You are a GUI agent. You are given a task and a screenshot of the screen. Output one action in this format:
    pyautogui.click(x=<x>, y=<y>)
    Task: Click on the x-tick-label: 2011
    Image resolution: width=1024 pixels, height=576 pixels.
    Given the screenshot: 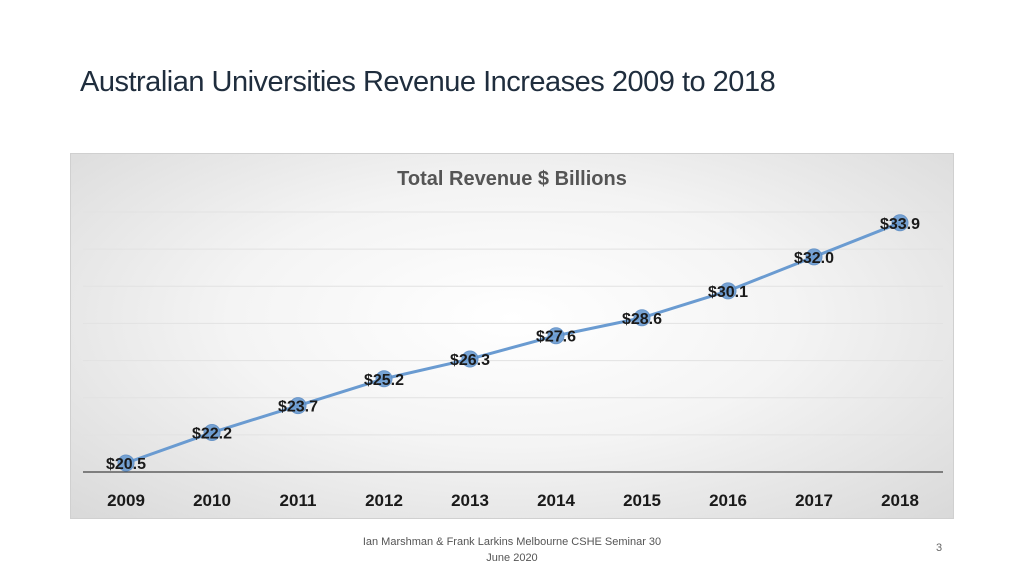 What is the action you would take?
    pyautogui.click(x=298, y=500)
    